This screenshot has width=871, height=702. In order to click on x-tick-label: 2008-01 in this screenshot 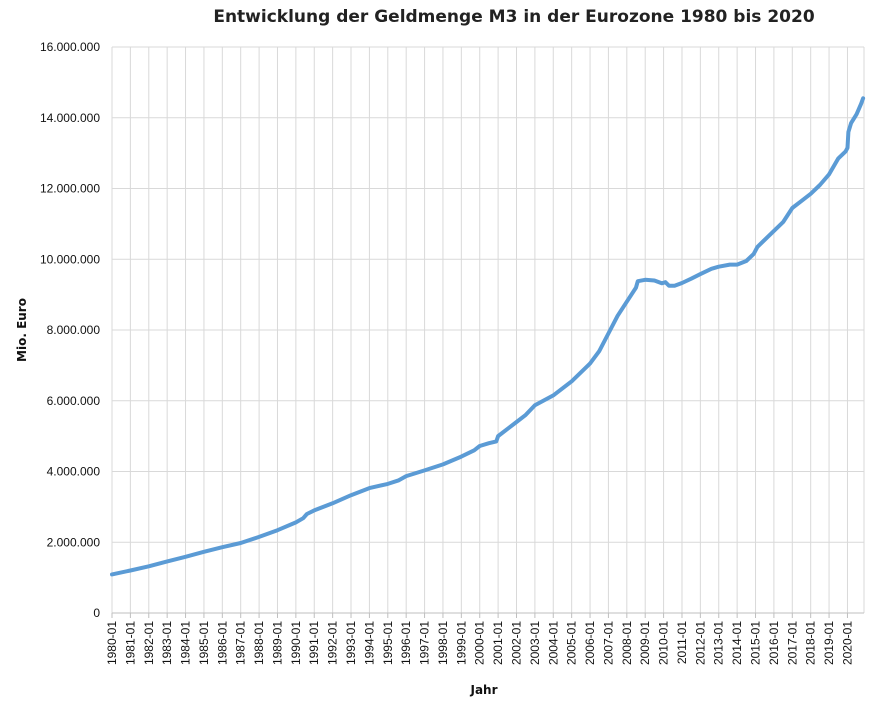, I will do `click(627, 643)`.